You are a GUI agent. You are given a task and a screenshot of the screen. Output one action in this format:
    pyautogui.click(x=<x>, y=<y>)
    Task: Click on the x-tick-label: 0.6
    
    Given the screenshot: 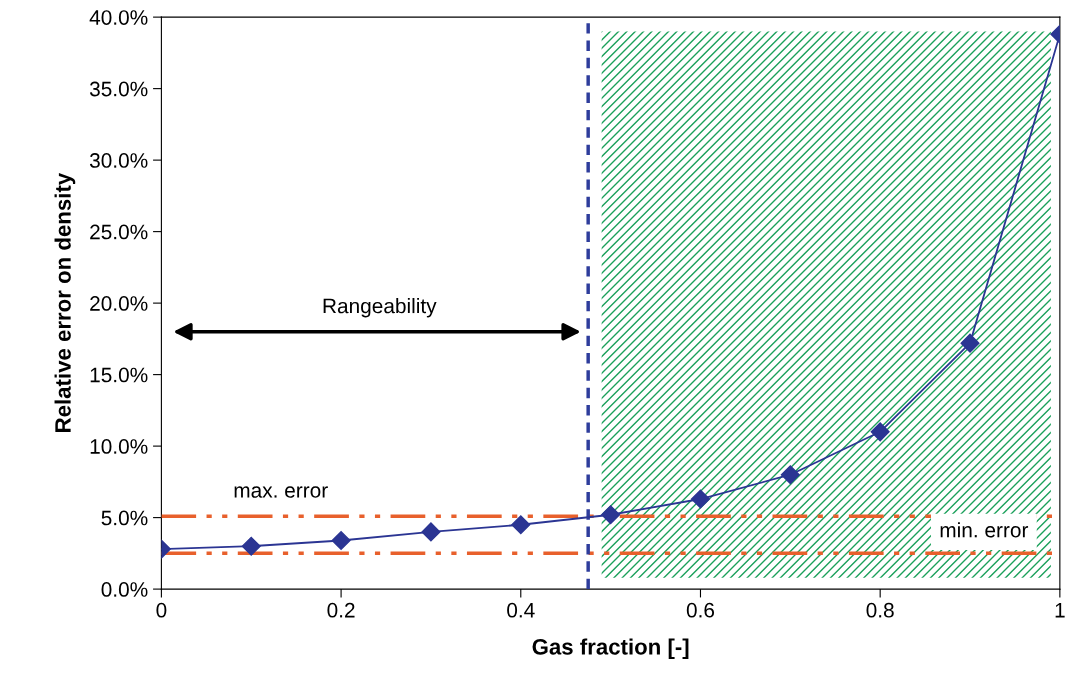 What is the action you would take?
    pyautogui.click(x=700, y=610)
    